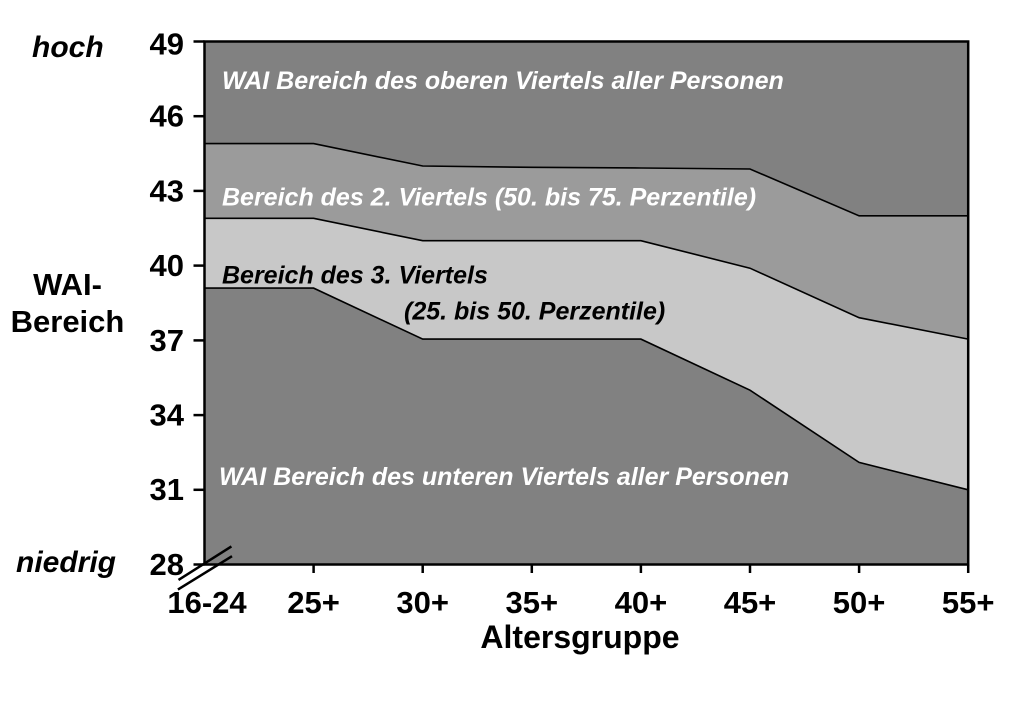 This screenshot has width=1024, height=704. What do you see at coordinates (968, 602) in the screenshot?
I see `svg-text: 55+` at bounding box center [968, 602].